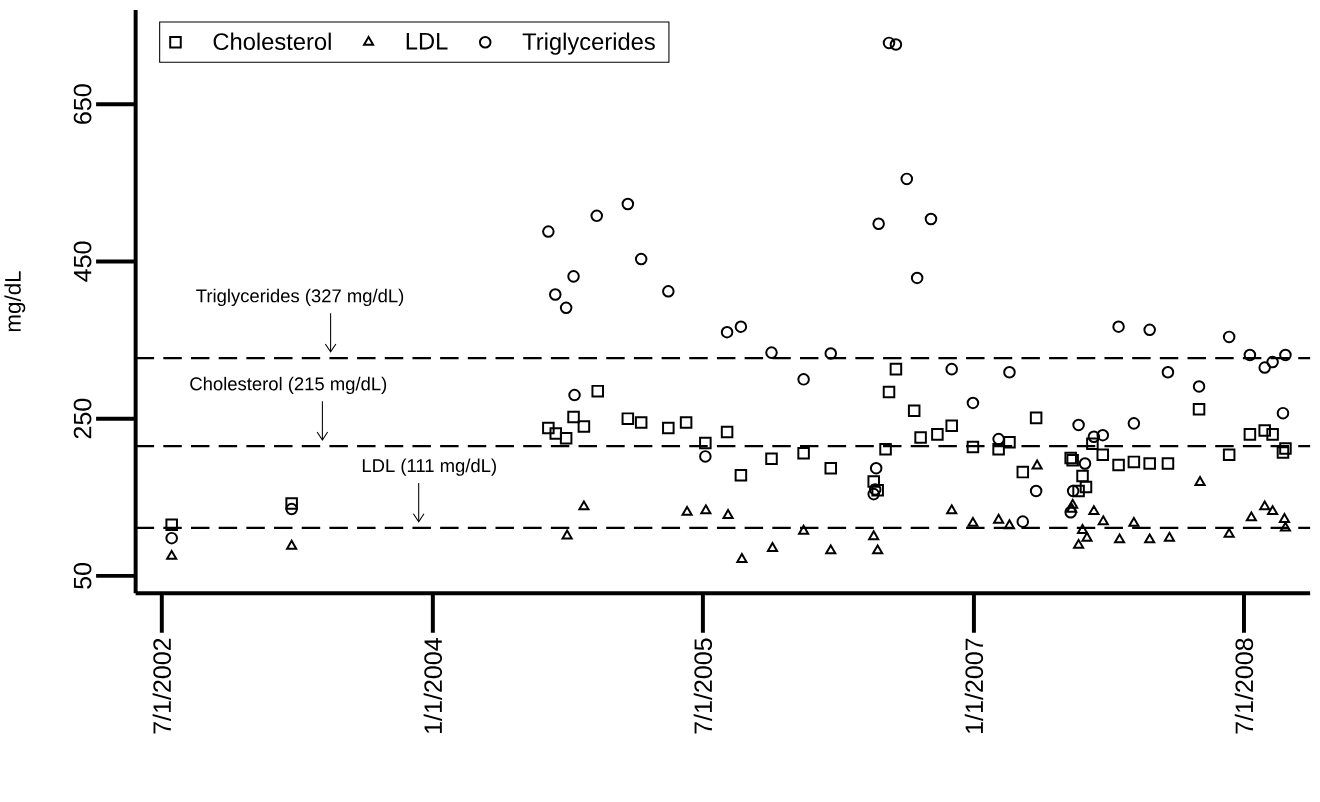 This screenshot has height=802, width=1320. Describe the element at coordinates (15, 301) in the screenshot. I see `y-axis-title: mg/dL` at that location.